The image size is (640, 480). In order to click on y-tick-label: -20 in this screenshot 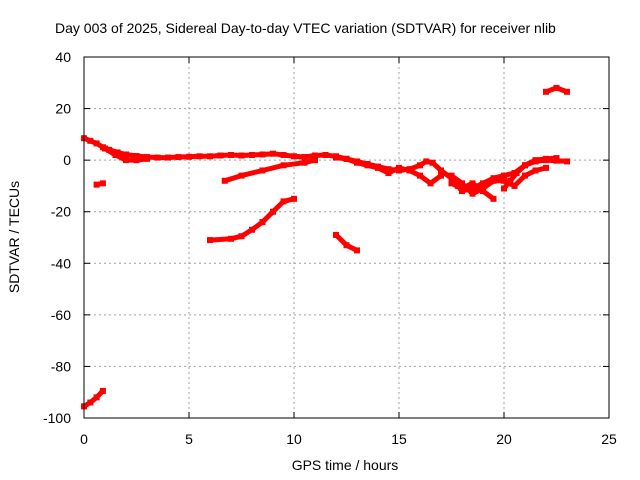, I will do `click(61, 212)`.